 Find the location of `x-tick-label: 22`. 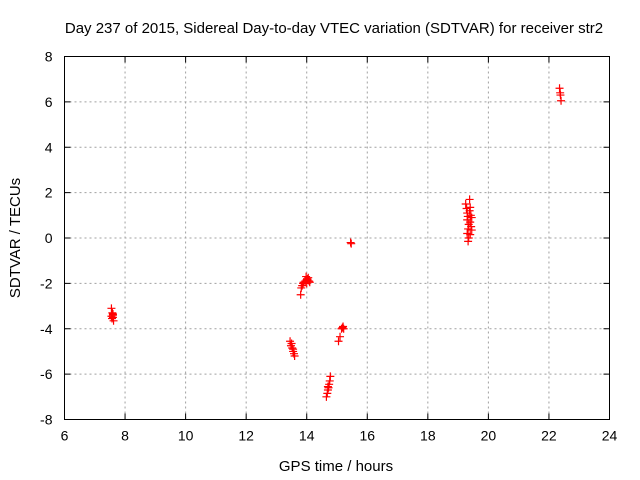

x-tick-label: 22 is located at coordinates (549, 436).